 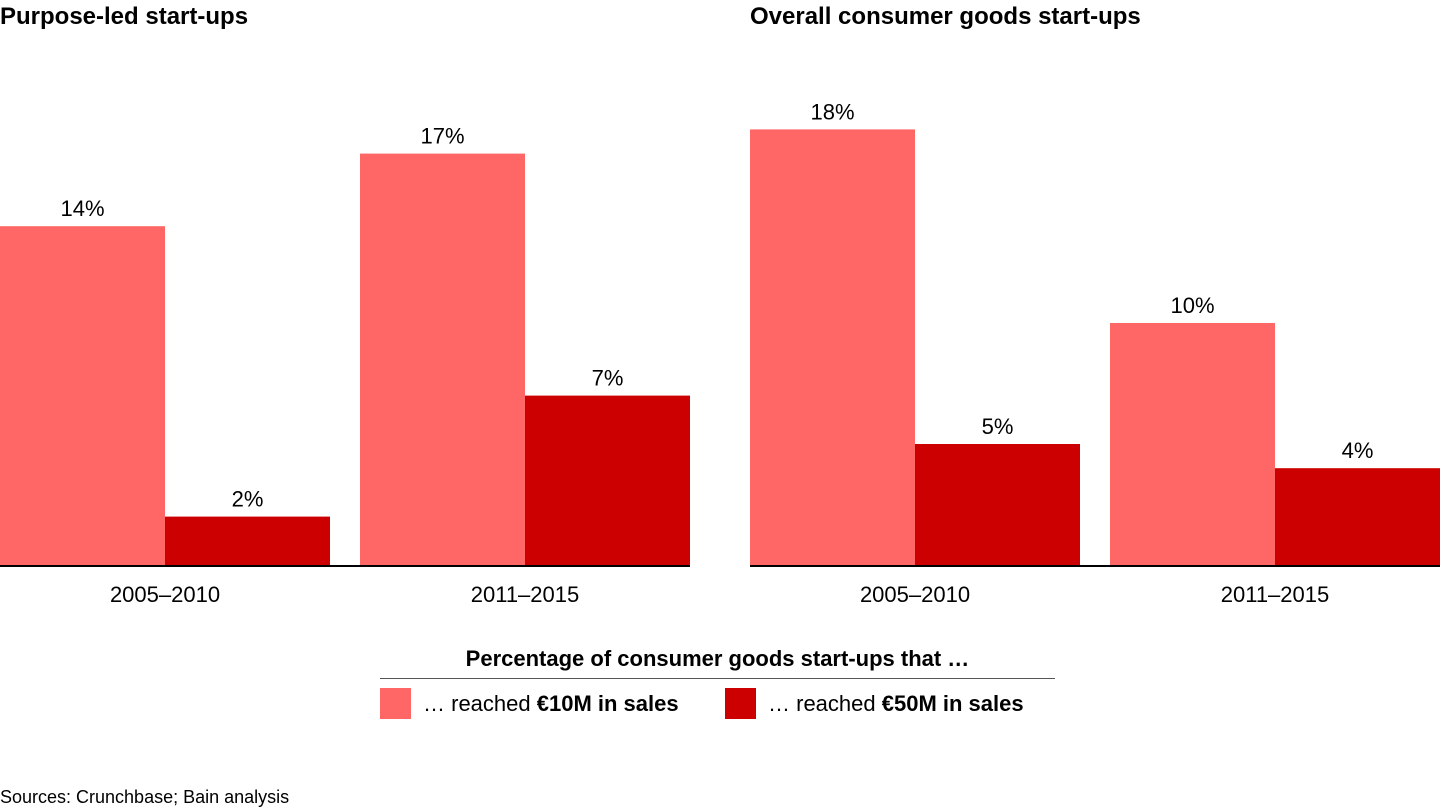 What do you see at coordinates (915, 594) in the screenshot?
I see `category-label-chart1-cat0: 2005–2010` at bounding box center [915, 594].